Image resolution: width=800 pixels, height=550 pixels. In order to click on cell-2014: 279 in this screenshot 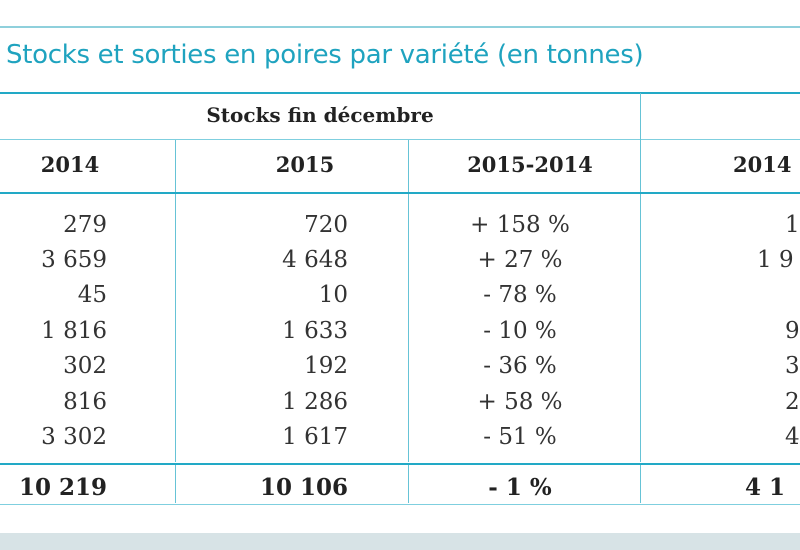, I will do `click(85, 225)`.